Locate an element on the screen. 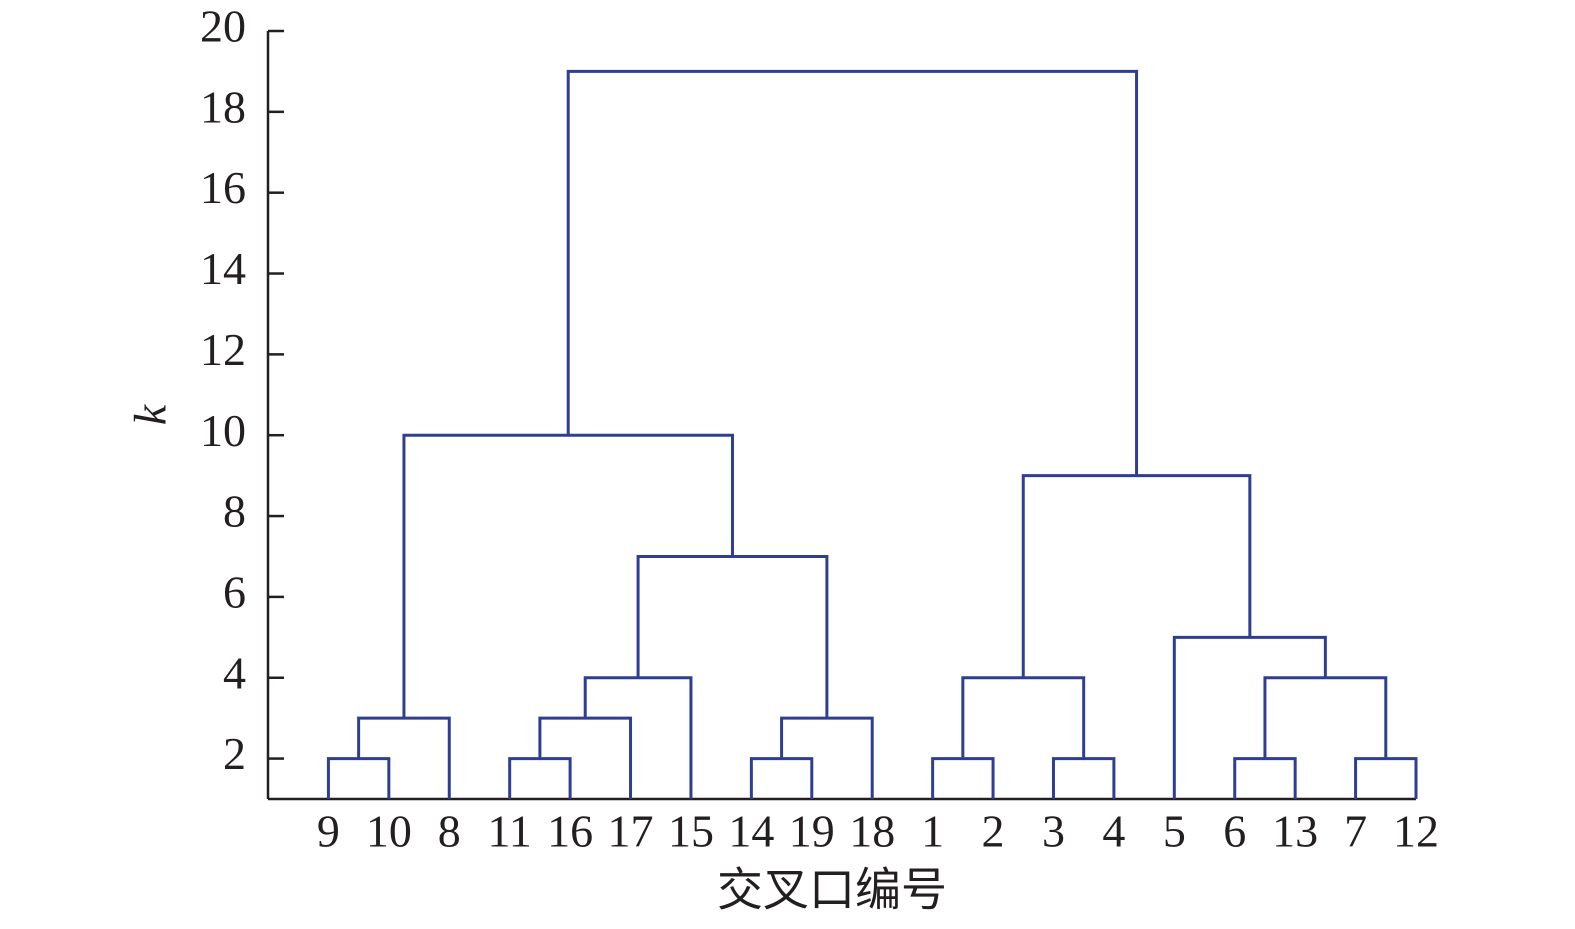 The width and height of the screenshot is (1575, 929). x-tick-label: 7 is located at coordinates (1355, 831).